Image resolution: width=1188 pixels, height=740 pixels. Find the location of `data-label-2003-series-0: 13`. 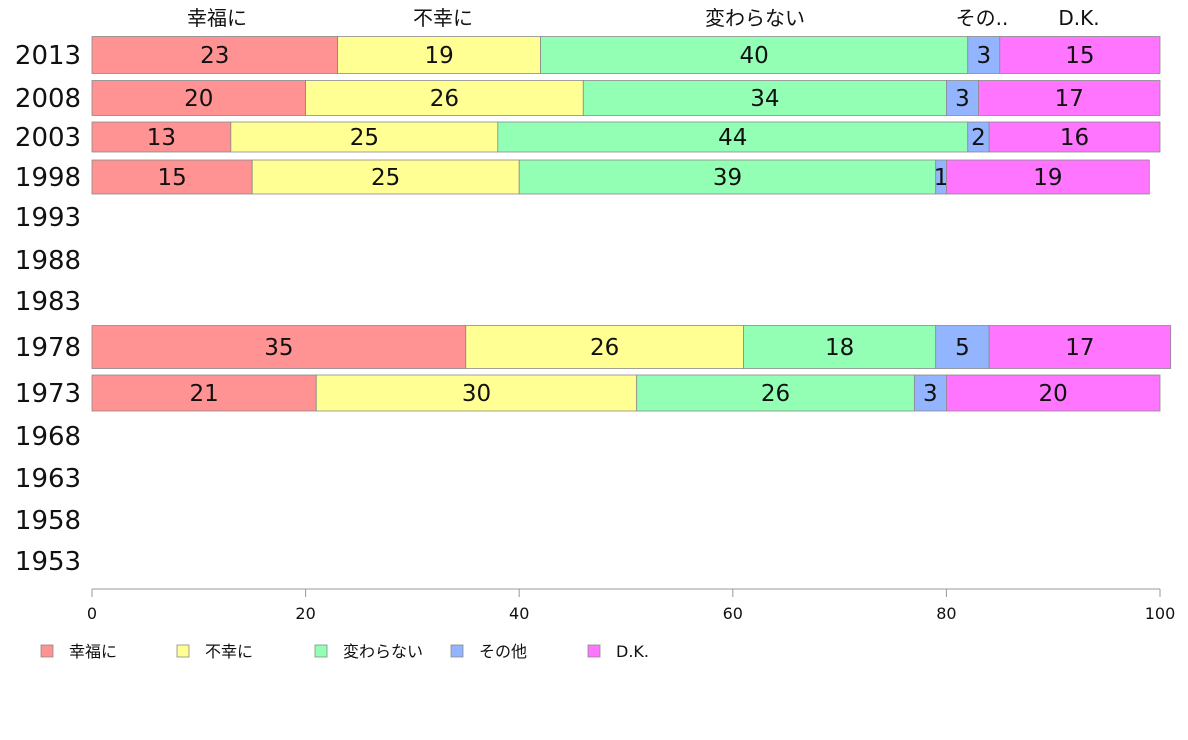

data-label-2003-series-0: 13 is located at coordinates (161, 138).